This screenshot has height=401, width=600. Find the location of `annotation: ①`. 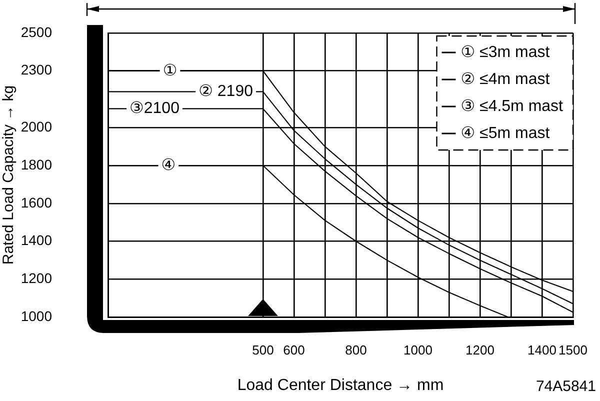

annotation: ① is located at coordinates (170, 71).